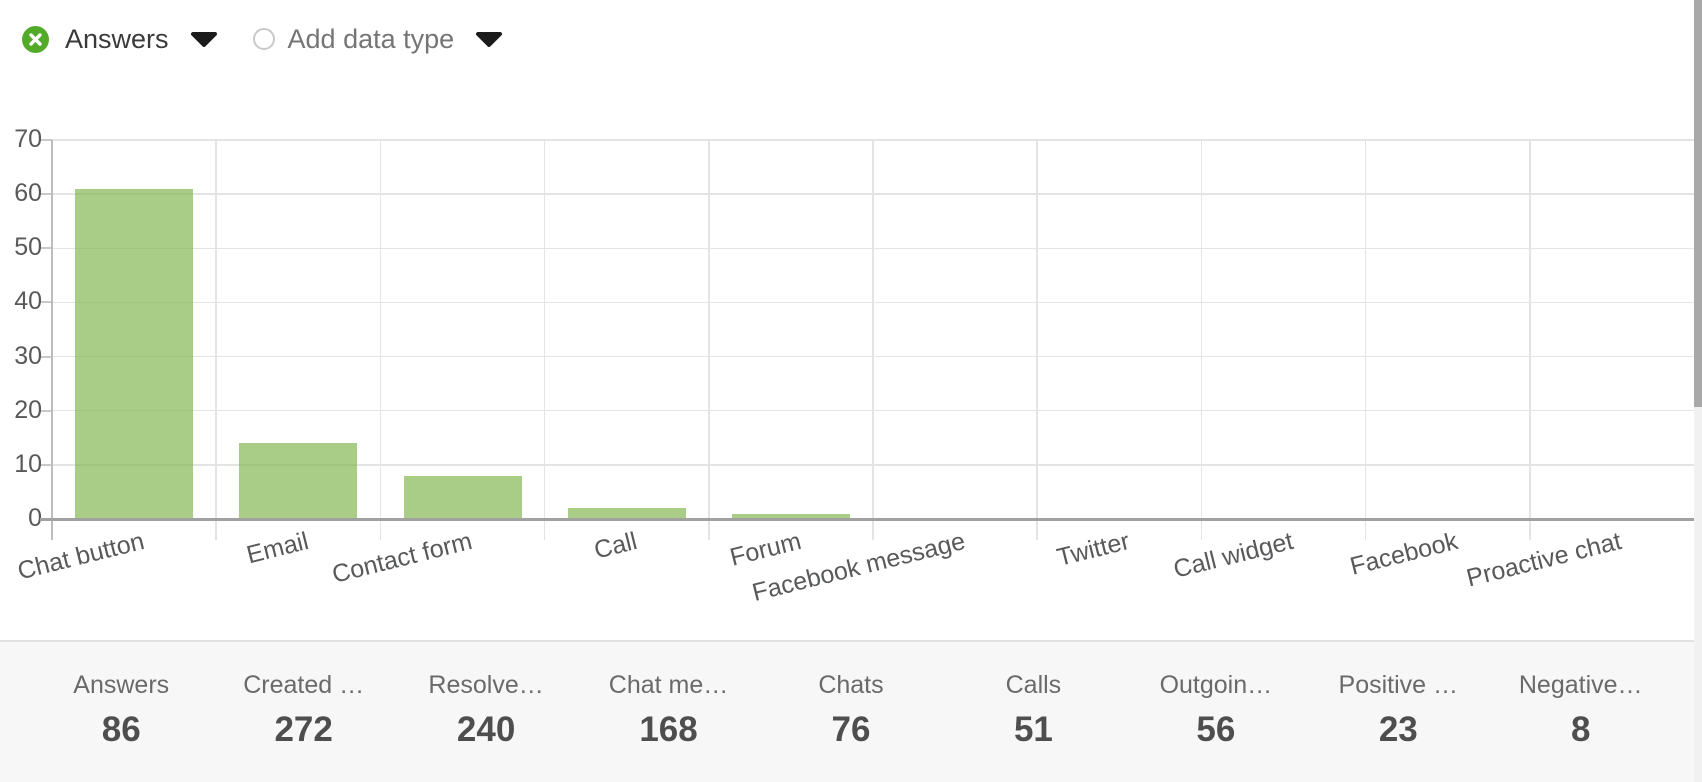 The image size is (1702, 782). I want to click on stat-value: 76, so click(851, 729).